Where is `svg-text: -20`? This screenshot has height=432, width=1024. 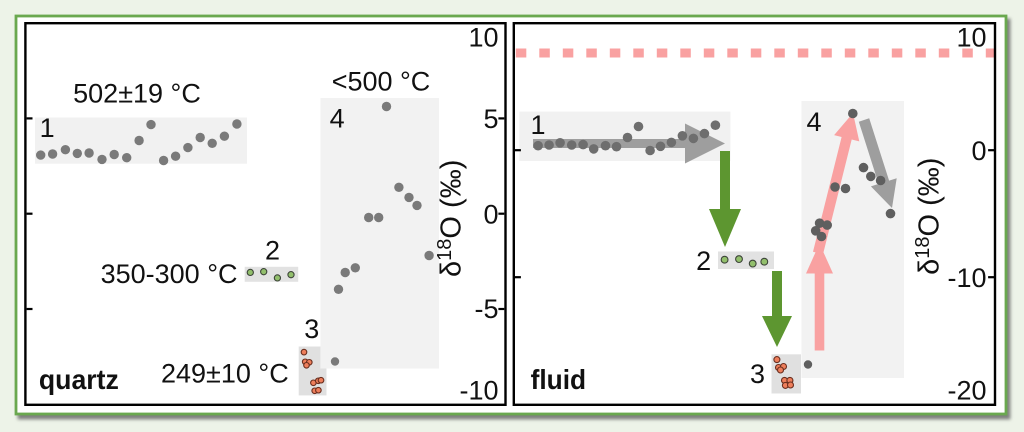
svg-text: -20 is located at coordinates (966, 391).